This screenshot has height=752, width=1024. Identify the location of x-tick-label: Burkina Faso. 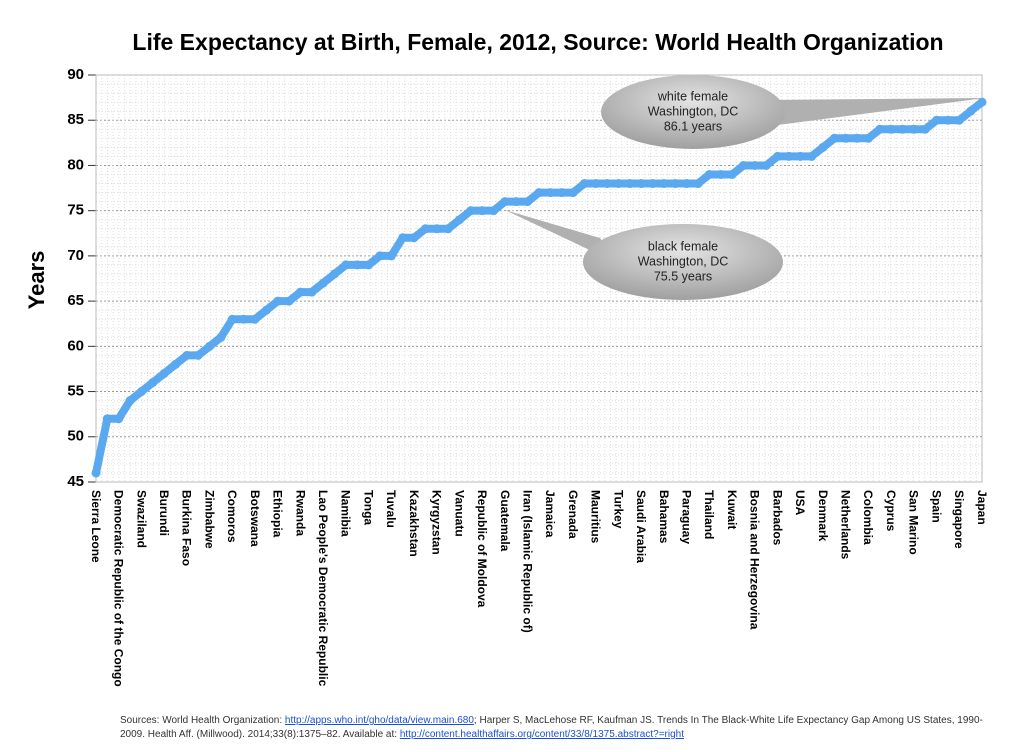
(187, 528).